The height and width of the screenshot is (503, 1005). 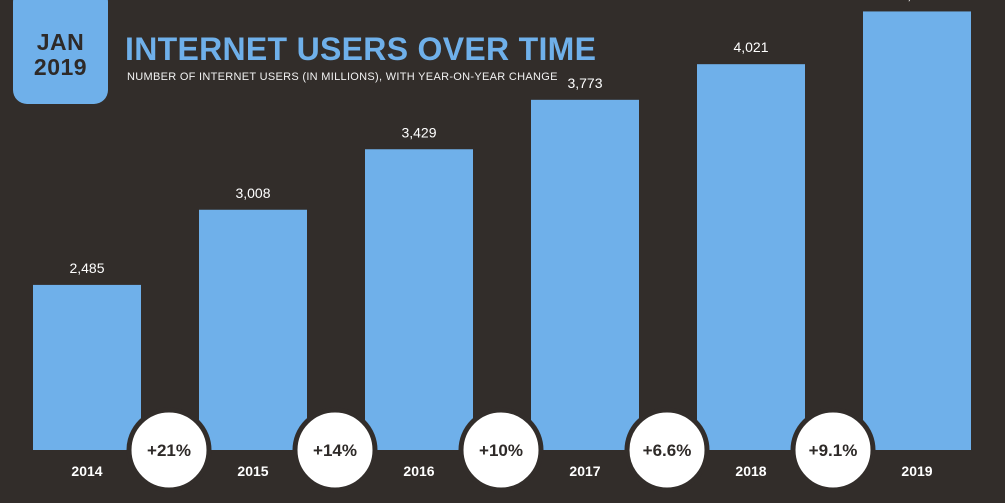 What do you see at coordinates (252, 193) in the screenshot?
I see `bar-value-label: 3,008` at bounding box center [252, 193].